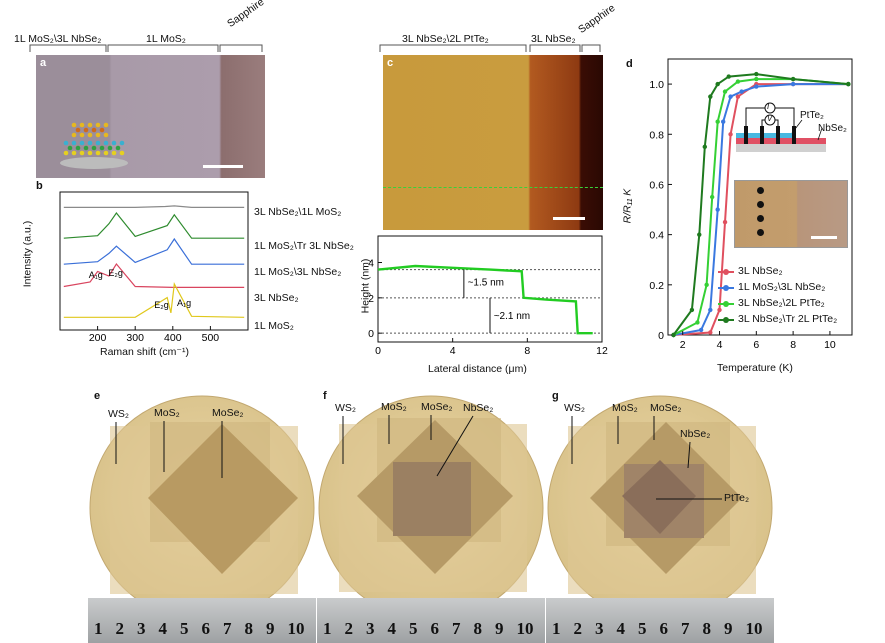 Image resolution: width=885 pixels, height=643 pixels. I want to click on panel-g-letter: g, so click(555, 396).